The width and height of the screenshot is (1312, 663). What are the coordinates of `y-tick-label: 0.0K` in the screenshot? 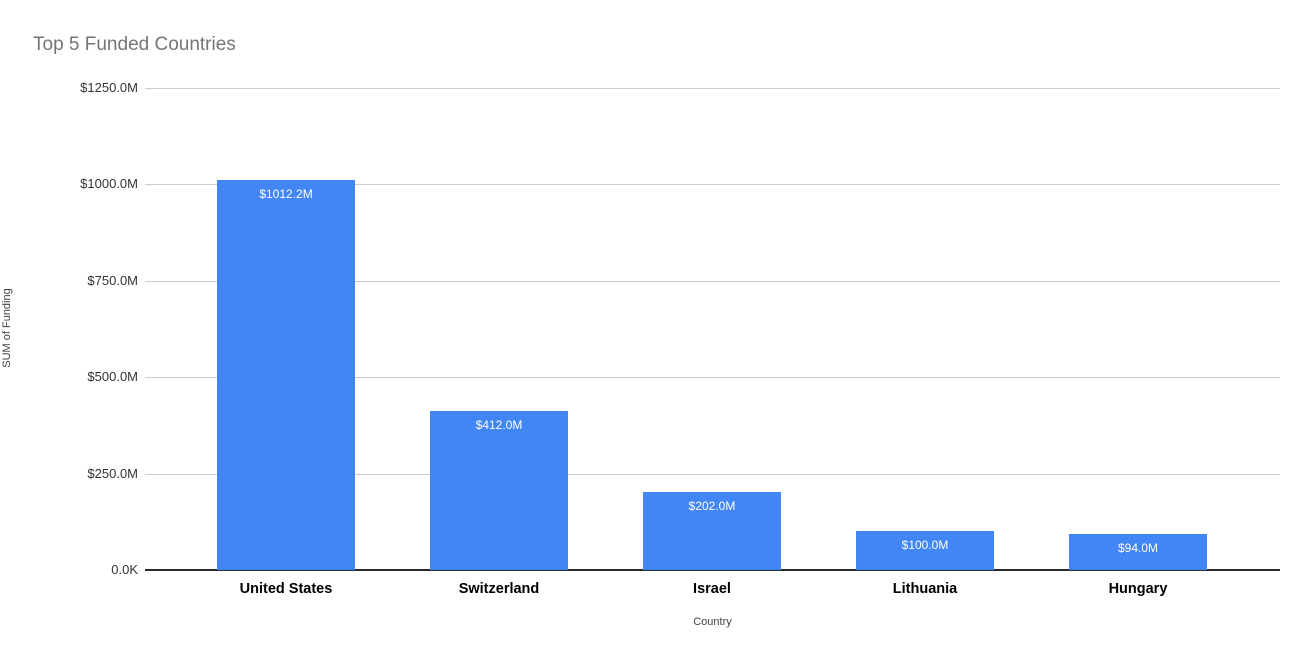 It's located at (124, 569).